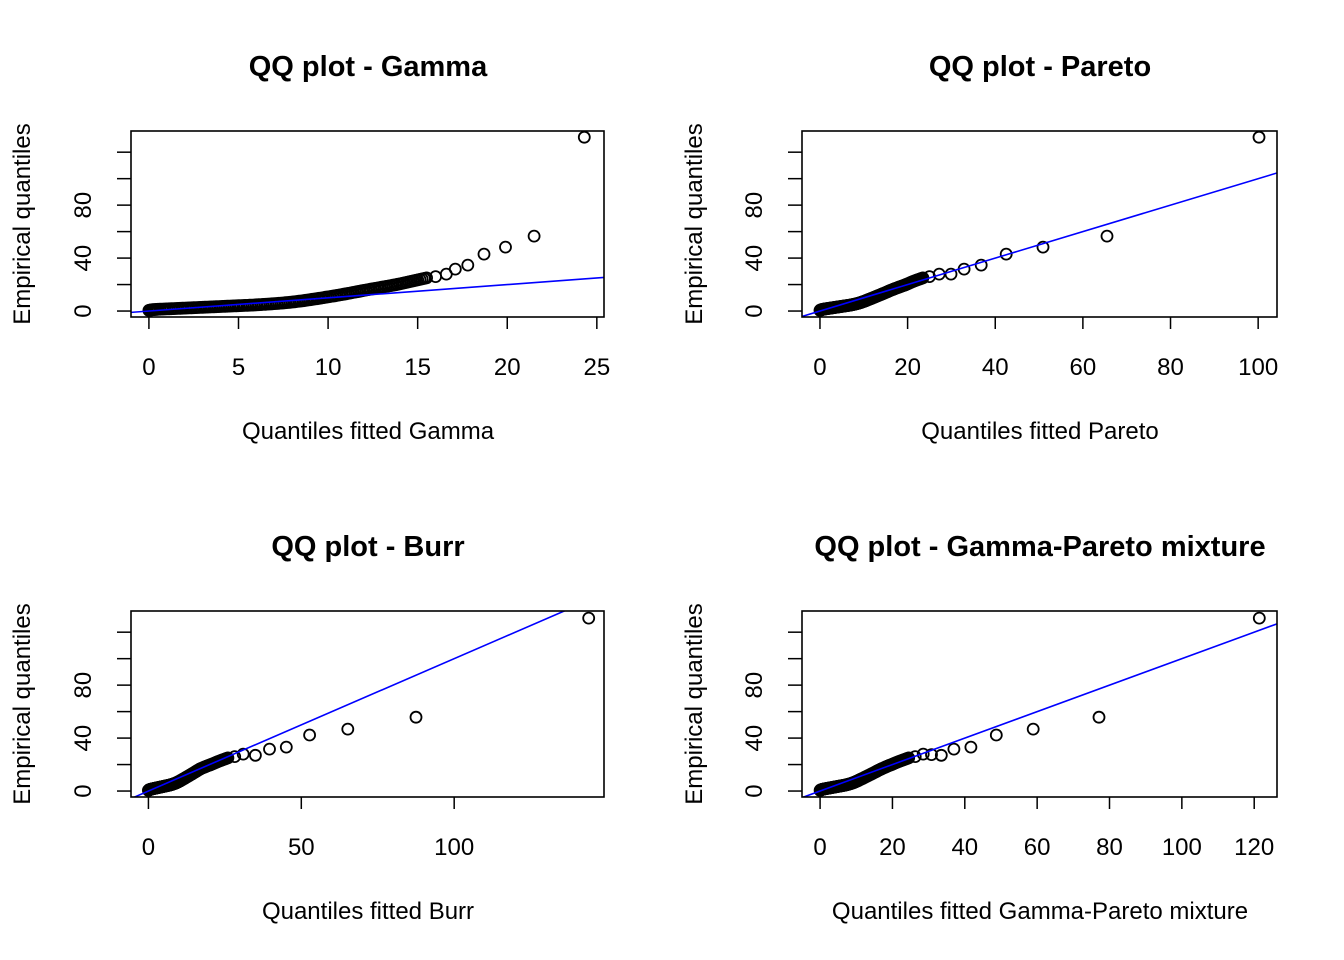 Image resolution: width=1344 pixels, height=960 pixels. Describe the element at coordinates (368, 67) in the screenshot. I see `panel-title: QQ plot - Gamma` at that location.